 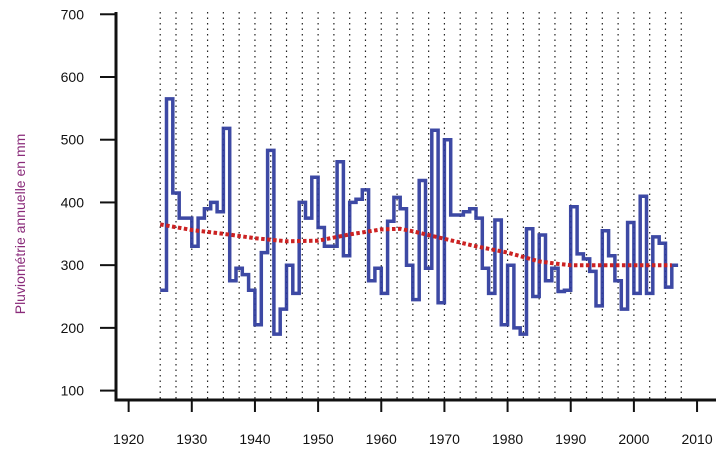 I want to click on x-tick-label-2010: 2010, so click(x=696, y=439).